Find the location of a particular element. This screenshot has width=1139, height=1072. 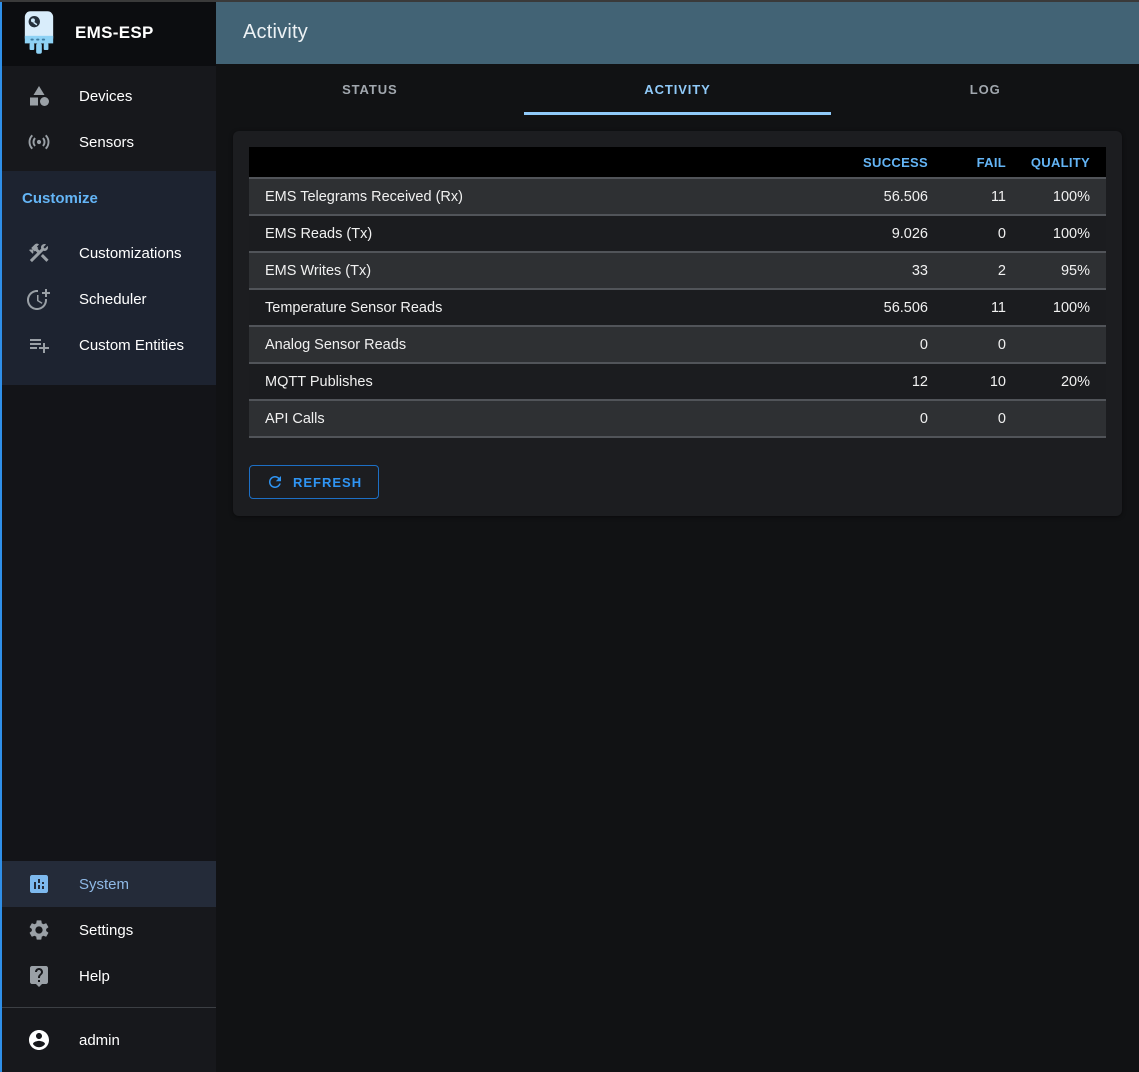

sidebar-item-devices: Devices is located at coordinates (108, 96).